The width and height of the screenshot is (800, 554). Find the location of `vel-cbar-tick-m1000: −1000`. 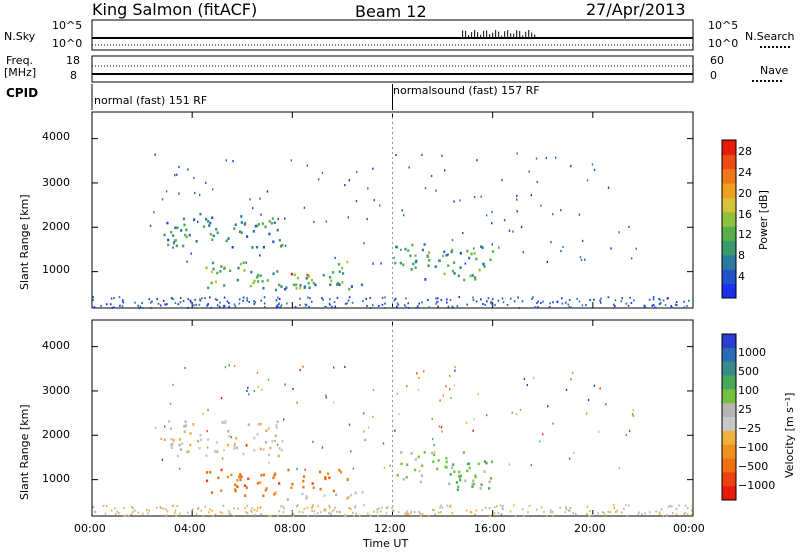

vel-cbar-tick-m1000: −1000 is located at coordinates (757, 485).